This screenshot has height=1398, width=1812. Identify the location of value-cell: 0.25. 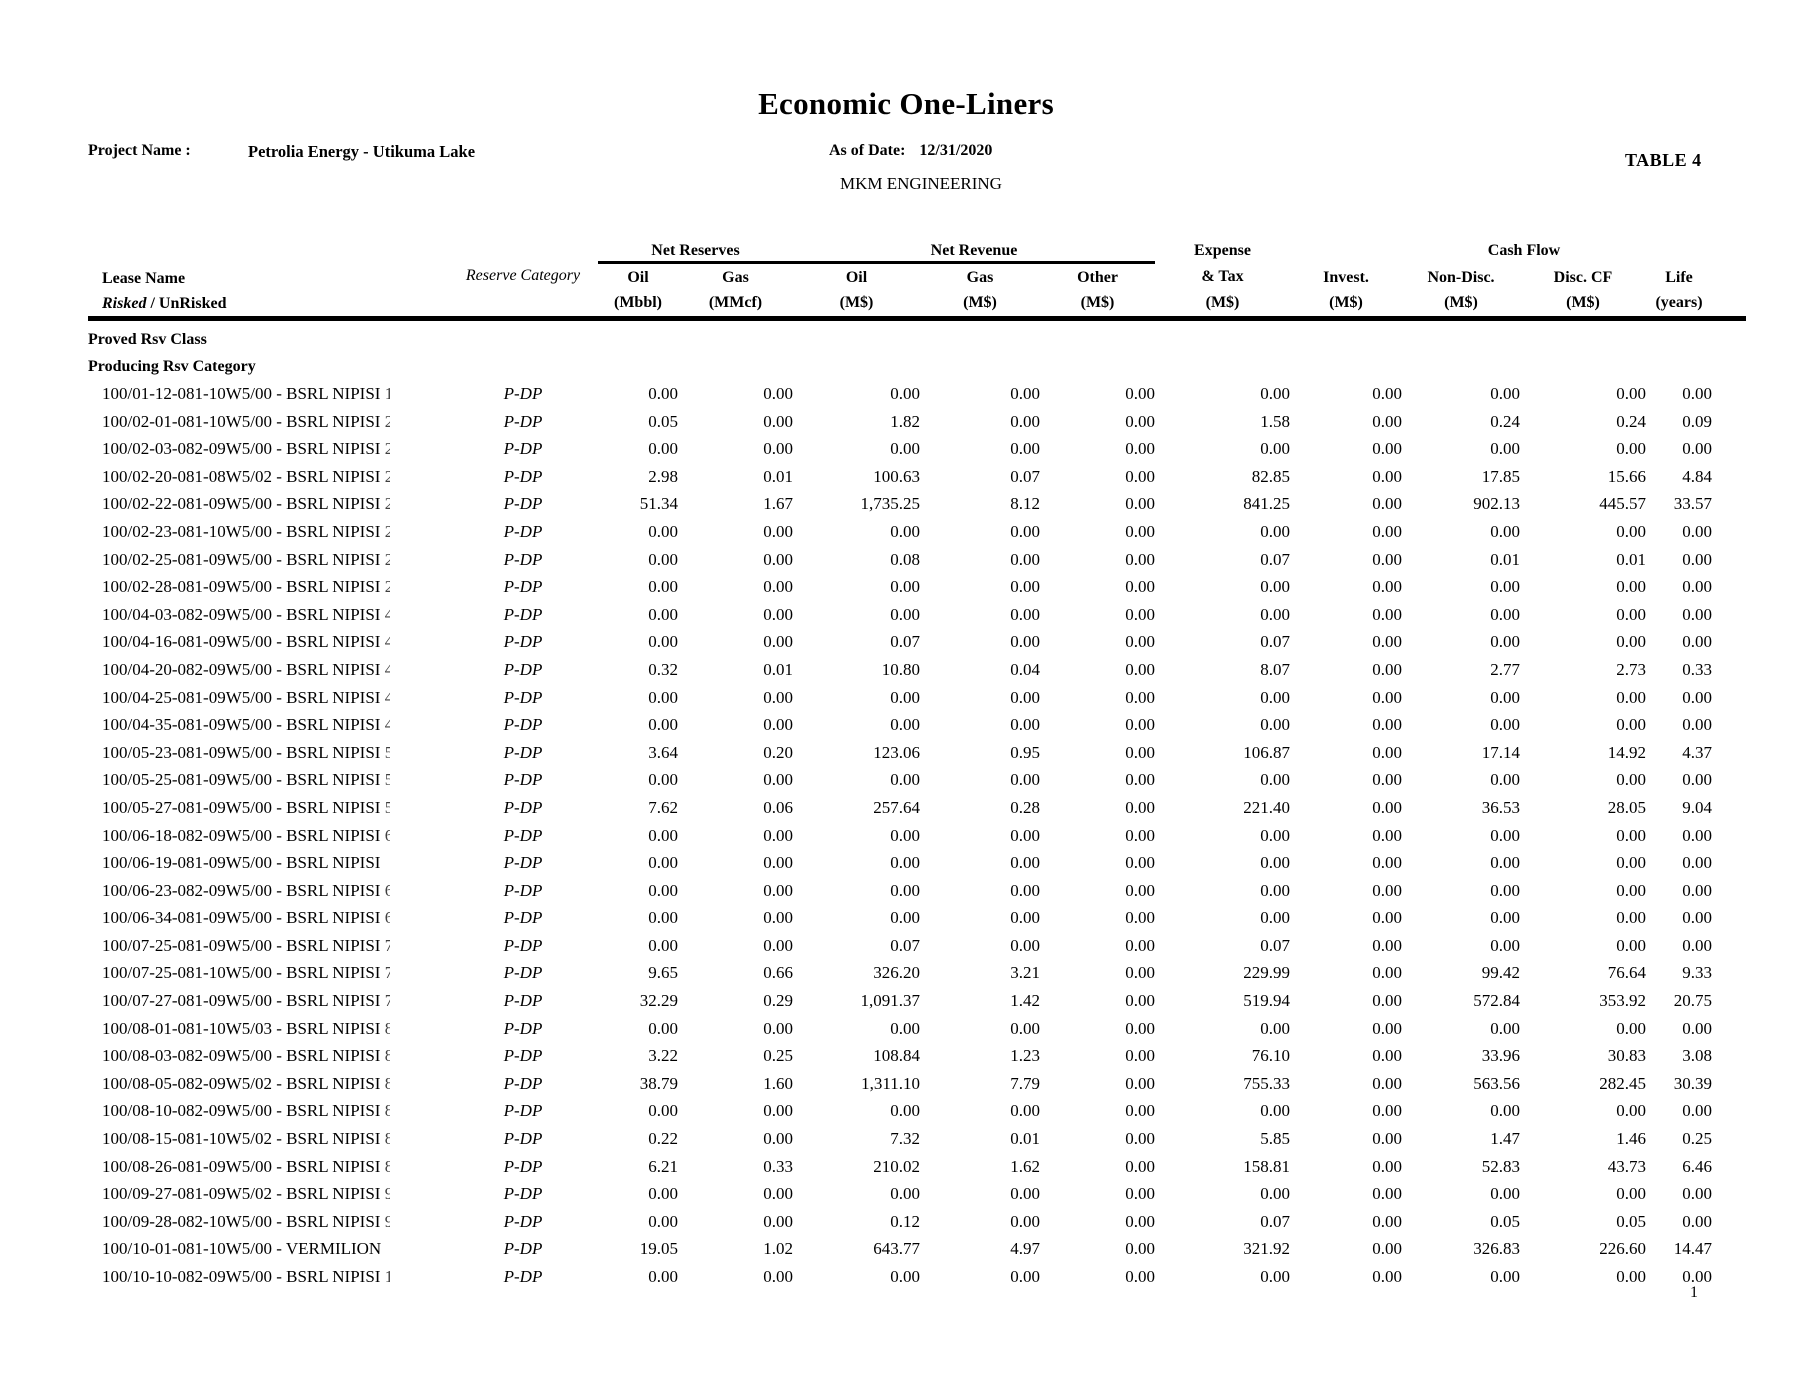
(778, 1056).